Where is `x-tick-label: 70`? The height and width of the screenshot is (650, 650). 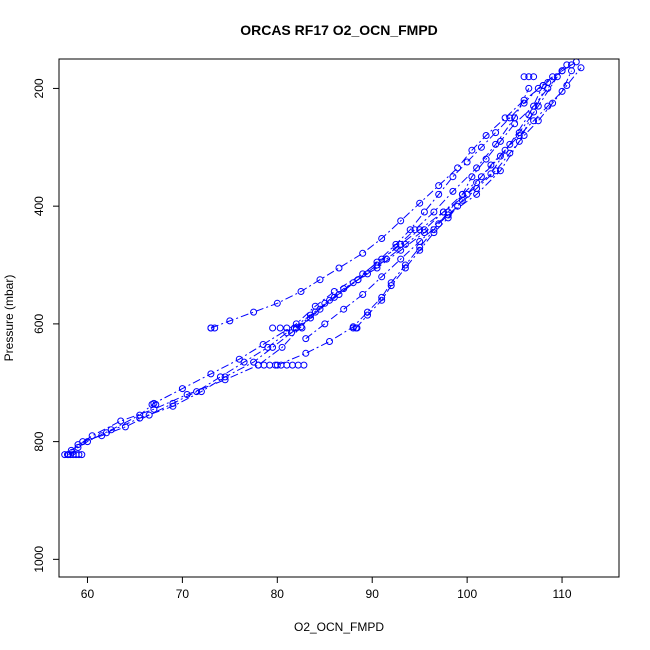 x-tick-label: 70 is located at coordinates (183, 594).